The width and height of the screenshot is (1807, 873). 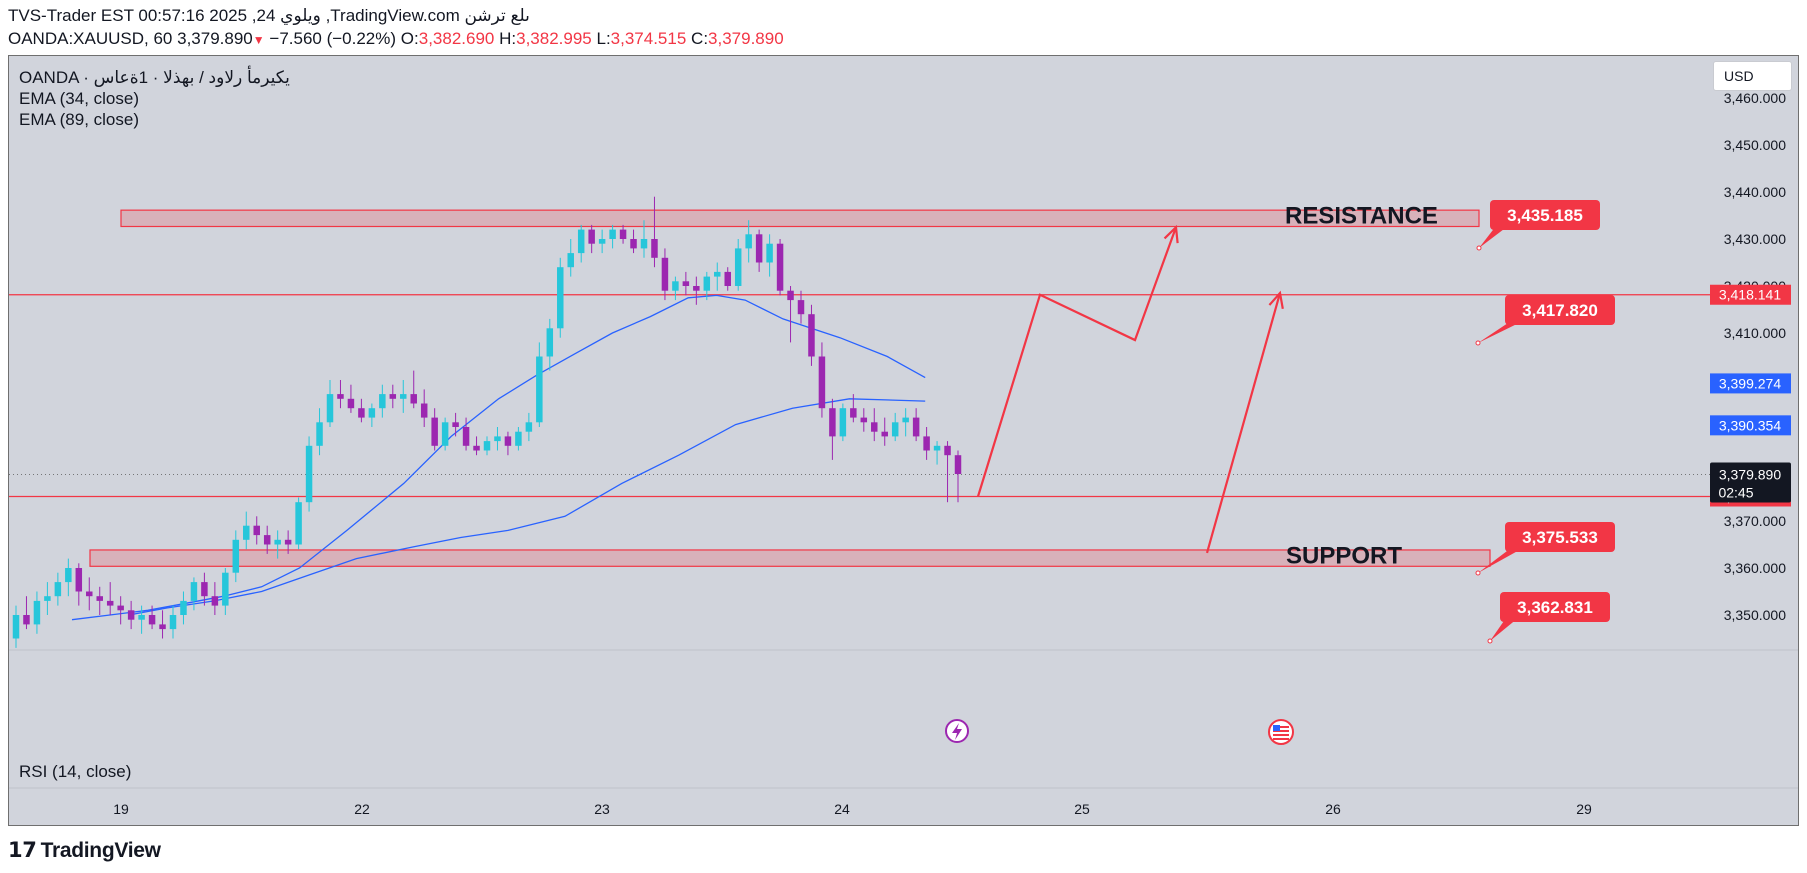 What do you see at coordinates (79, 98) in the screenshot?
I see `legend-ema34: EMA (34, close)` at bounding box center [79, 98].